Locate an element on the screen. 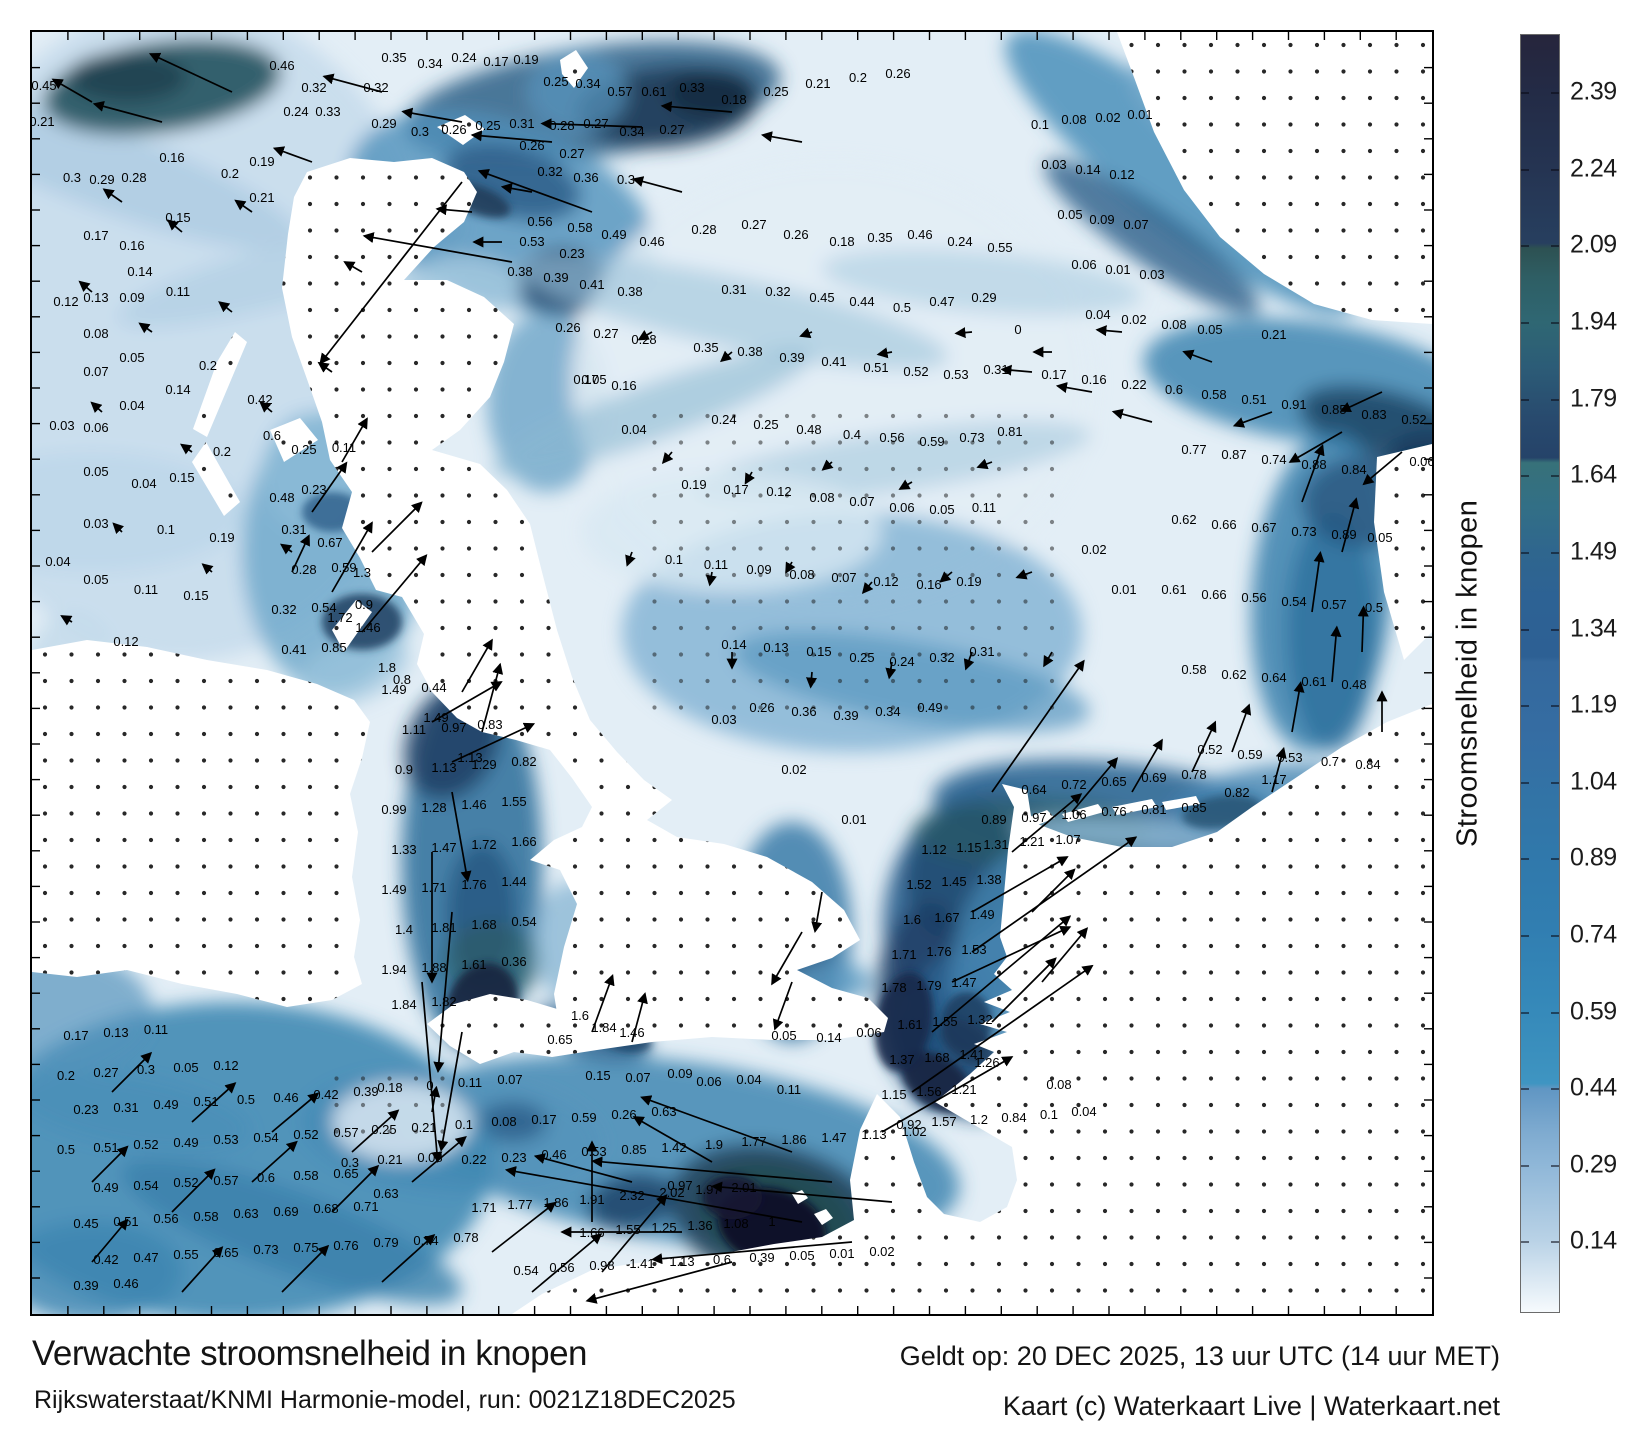  speed-value-label: 0.69 is located at coordinates (285, 1211).